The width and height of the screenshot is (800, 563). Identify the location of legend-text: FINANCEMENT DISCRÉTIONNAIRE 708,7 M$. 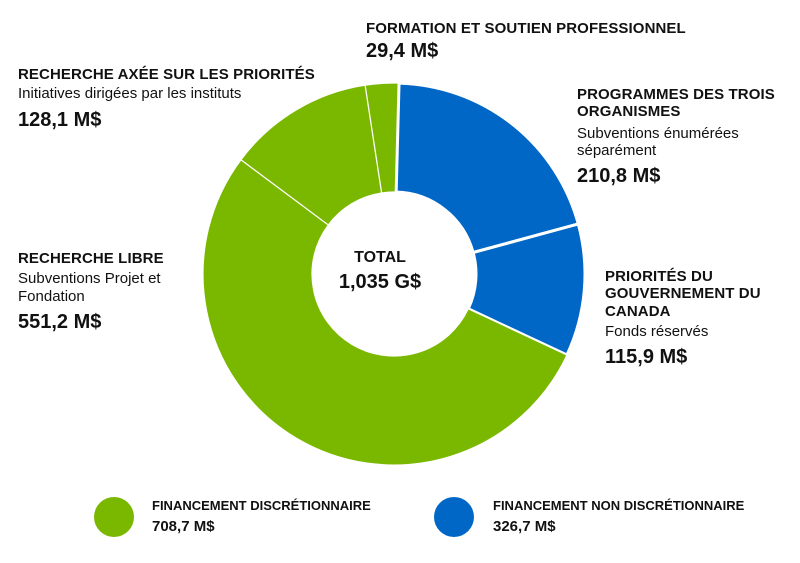
(261, 516).